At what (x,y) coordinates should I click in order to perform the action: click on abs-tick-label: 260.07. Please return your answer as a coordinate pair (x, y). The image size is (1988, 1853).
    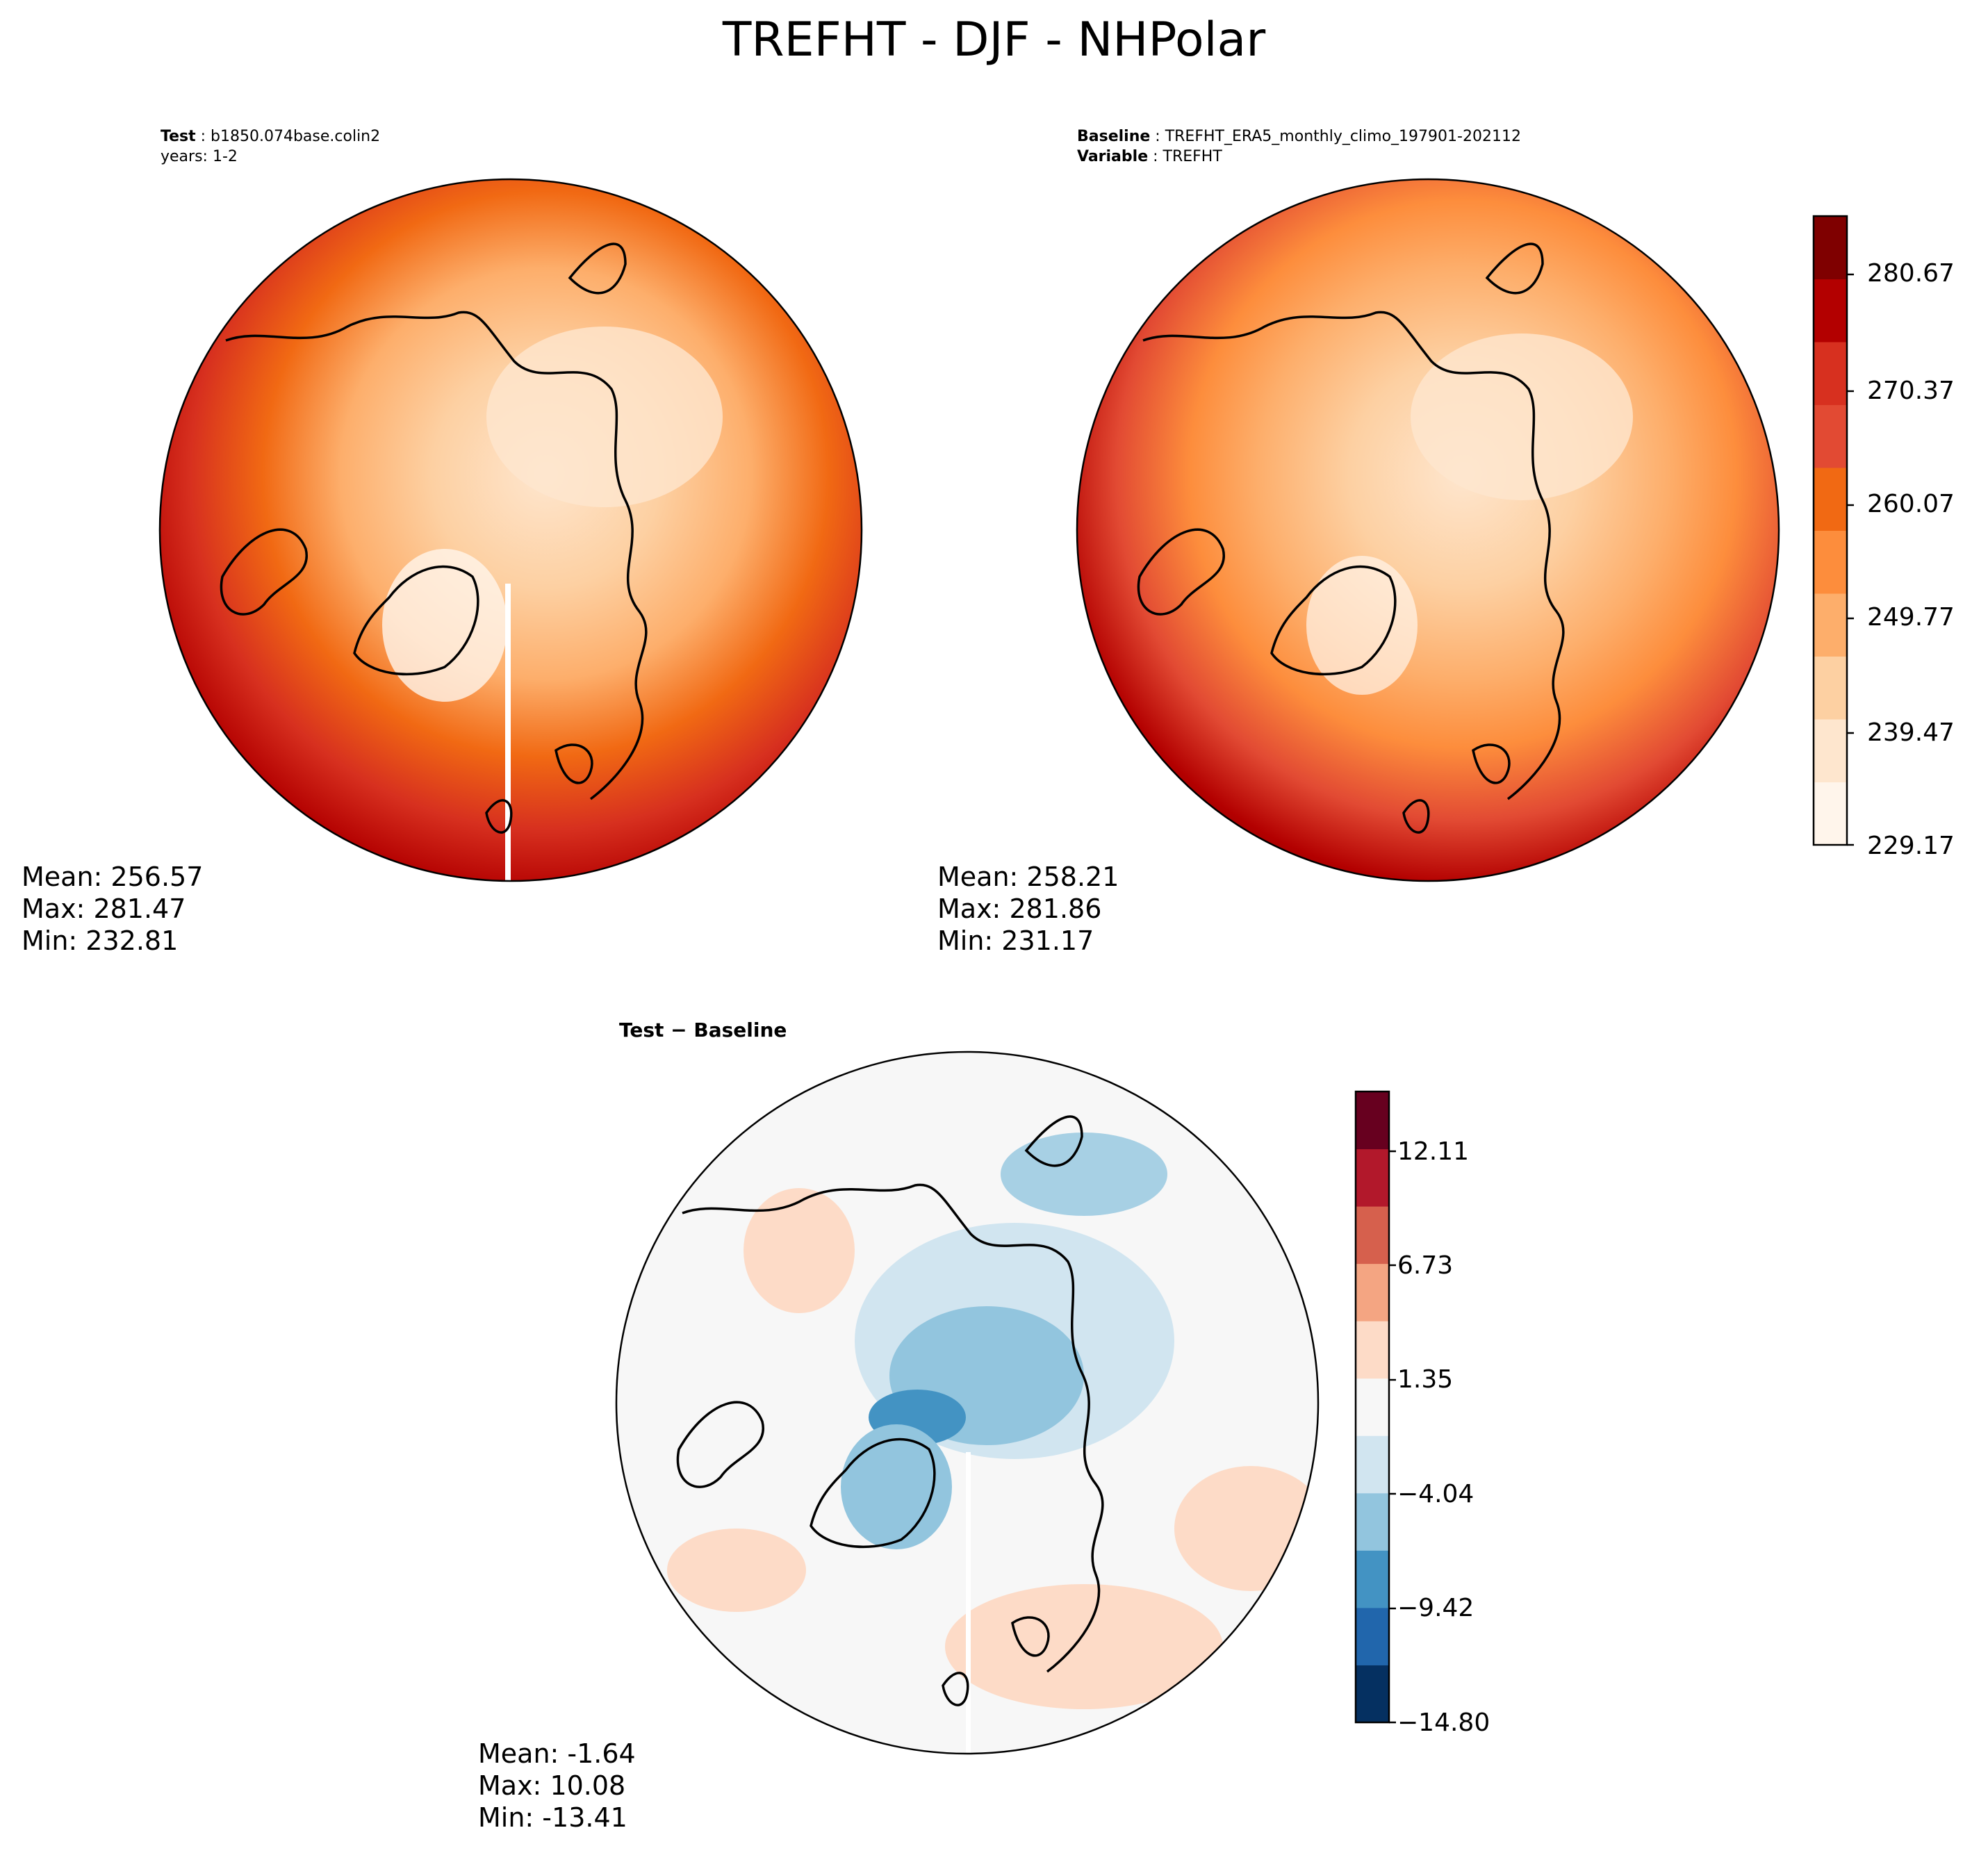
    Looking at the image, I should click on (1911, 504).